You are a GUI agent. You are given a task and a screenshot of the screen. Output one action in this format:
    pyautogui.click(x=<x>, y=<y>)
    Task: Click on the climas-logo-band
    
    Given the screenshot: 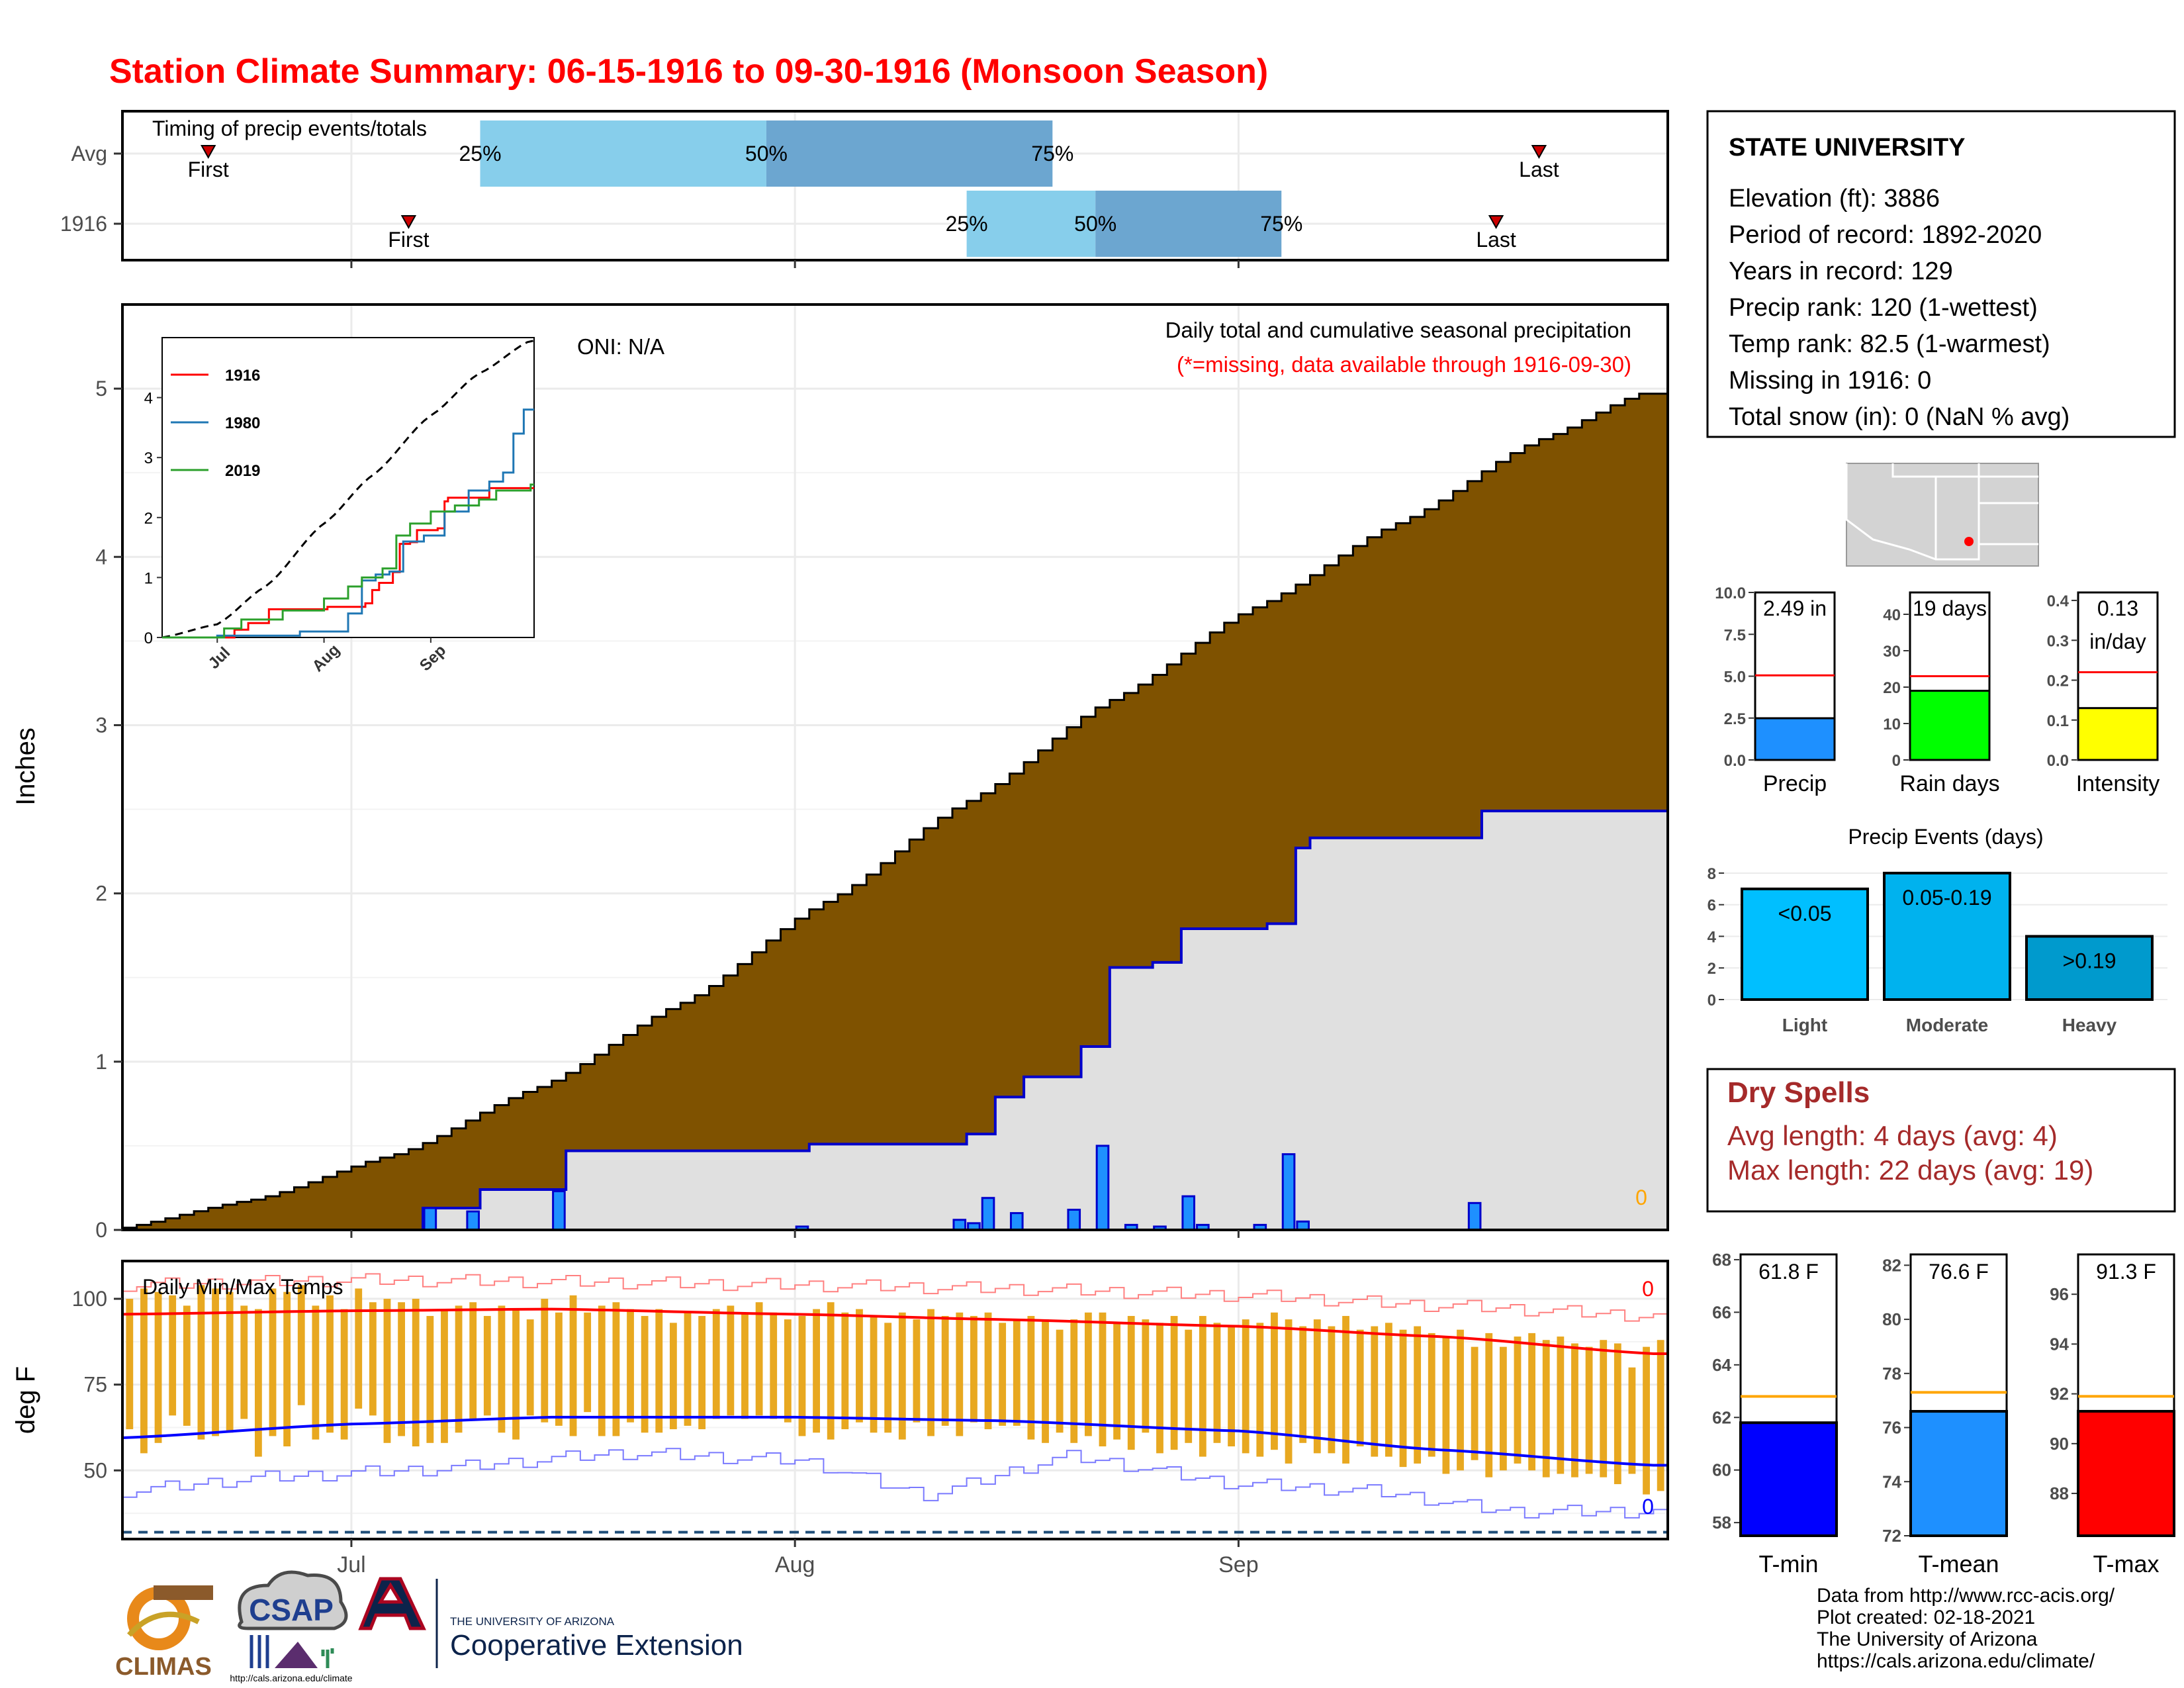 What is the action you would take?
    pyautogui.click(x=183, y=1592)
    